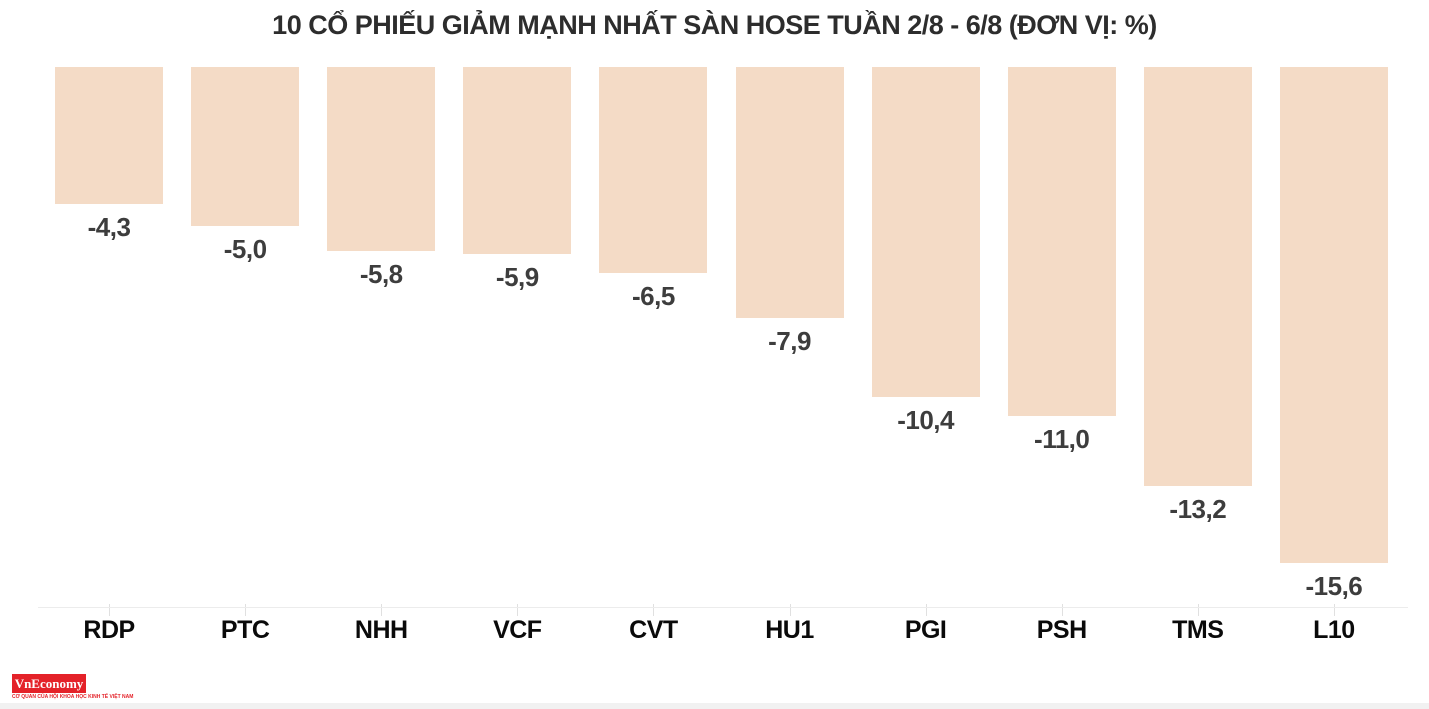 The image size is (1429, 709). I want to click on value-label: -5,8, so click(381, 274).